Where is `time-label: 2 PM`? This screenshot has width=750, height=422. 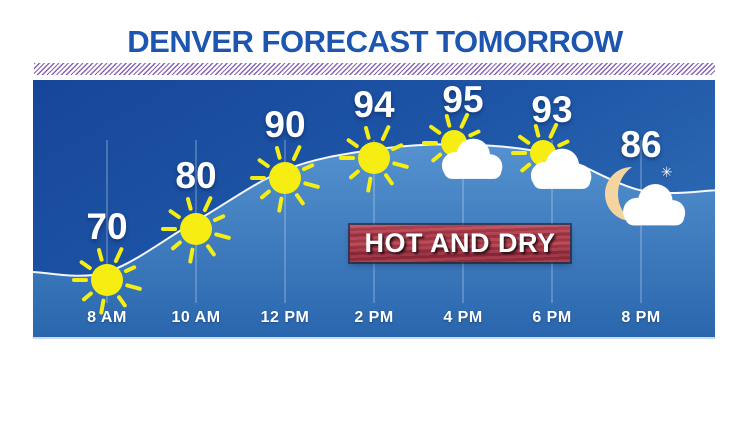 time-label: 2 PM is located at coordinates (374, 317).